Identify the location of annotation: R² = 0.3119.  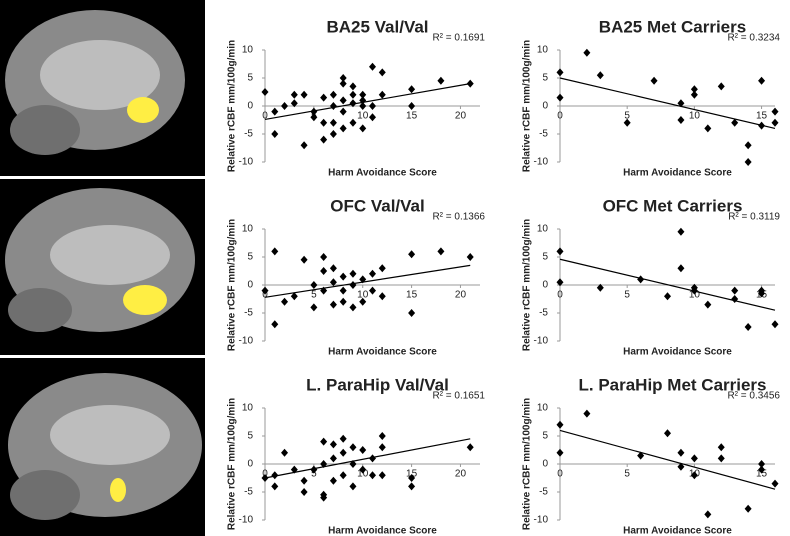
(754, 217).